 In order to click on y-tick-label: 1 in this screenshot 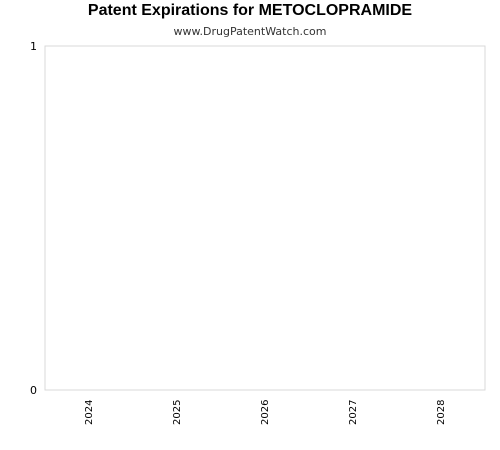, I will do `click(33, 46)`.